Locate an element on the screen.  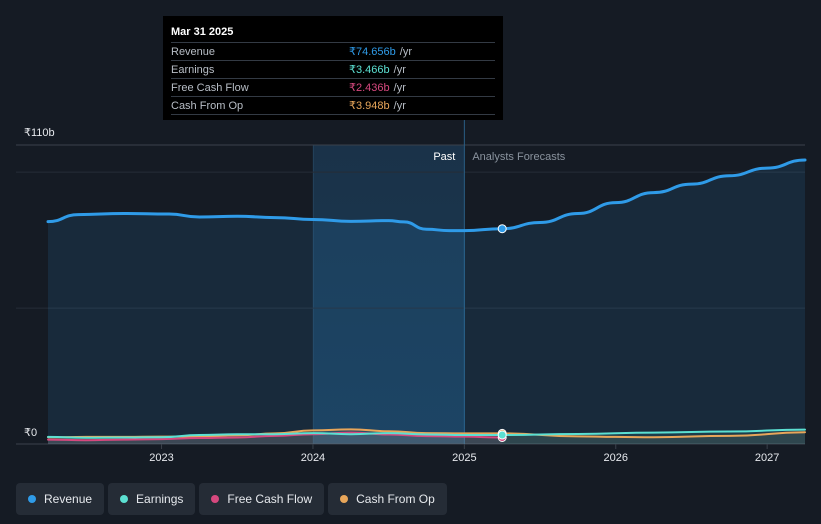
tooltip-row-cash-from-op: Cash From Op ₹3.948b /yr is located at coordinates (333, 105).